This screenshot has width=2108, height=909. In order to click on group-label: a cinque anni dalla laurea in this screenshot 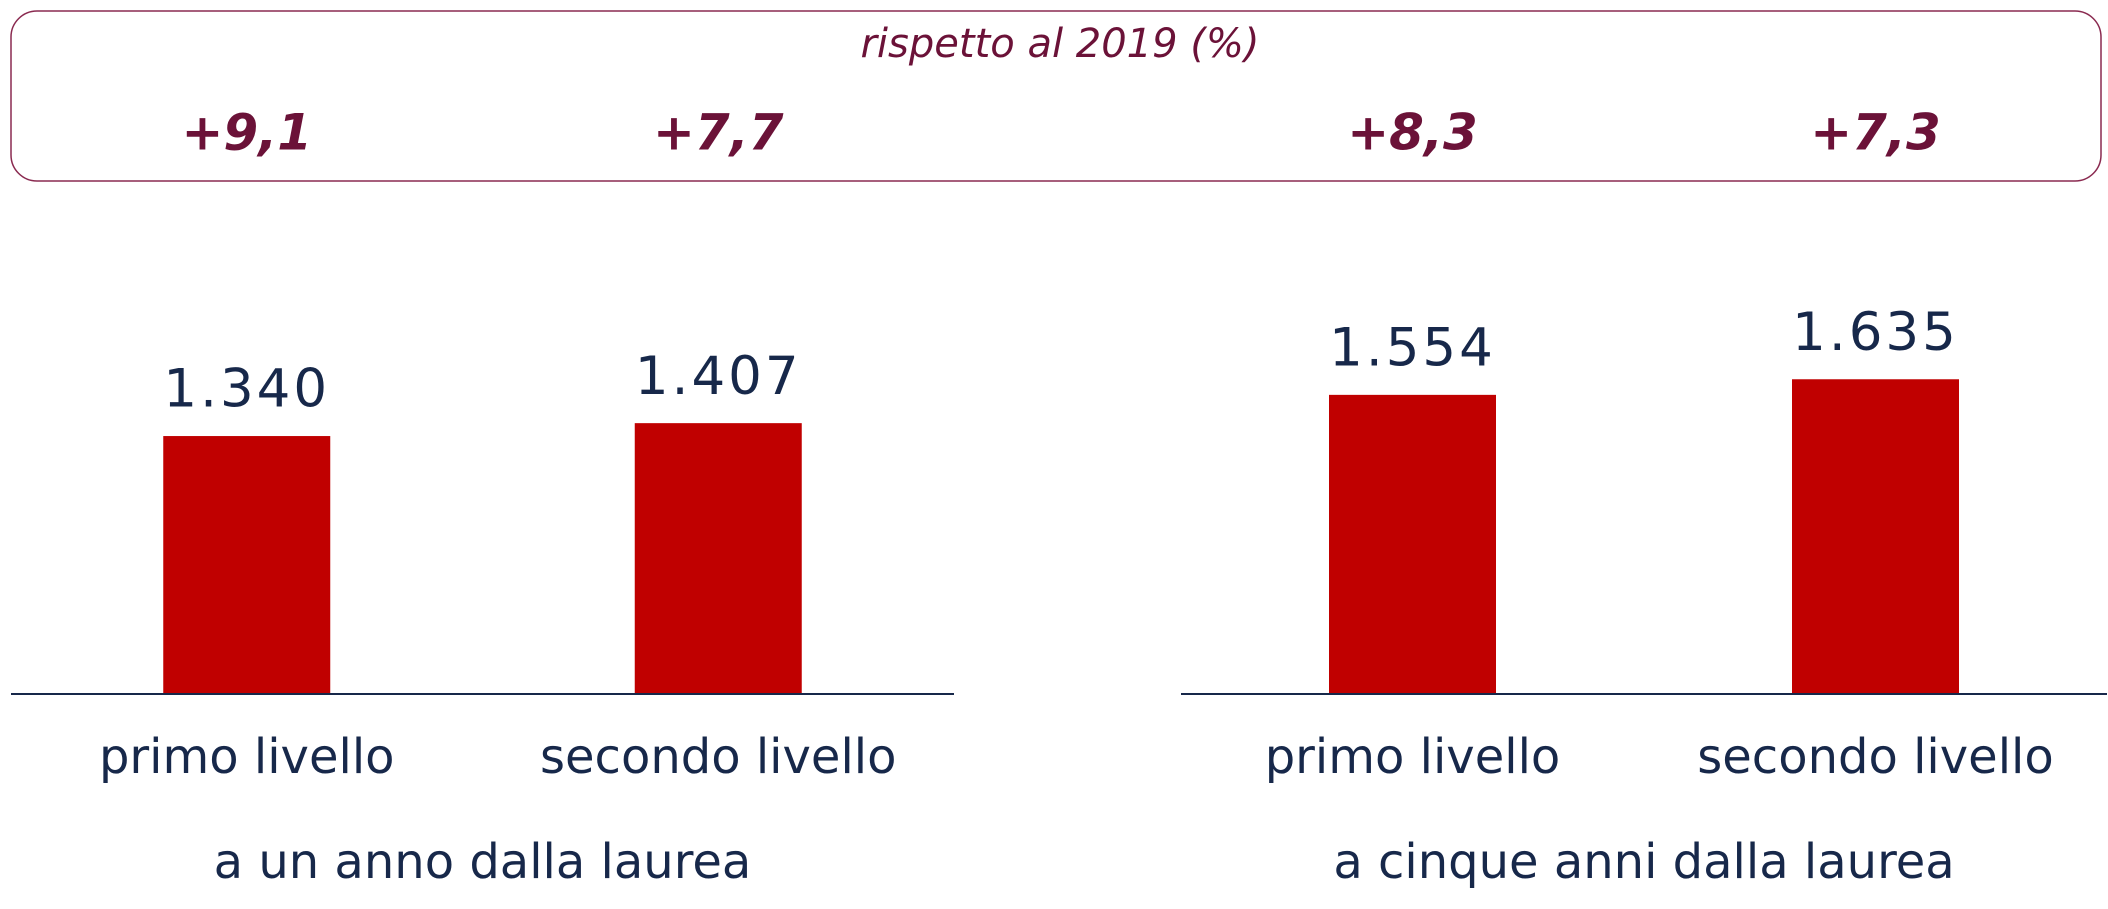, I will do `click(1643, 862)`.